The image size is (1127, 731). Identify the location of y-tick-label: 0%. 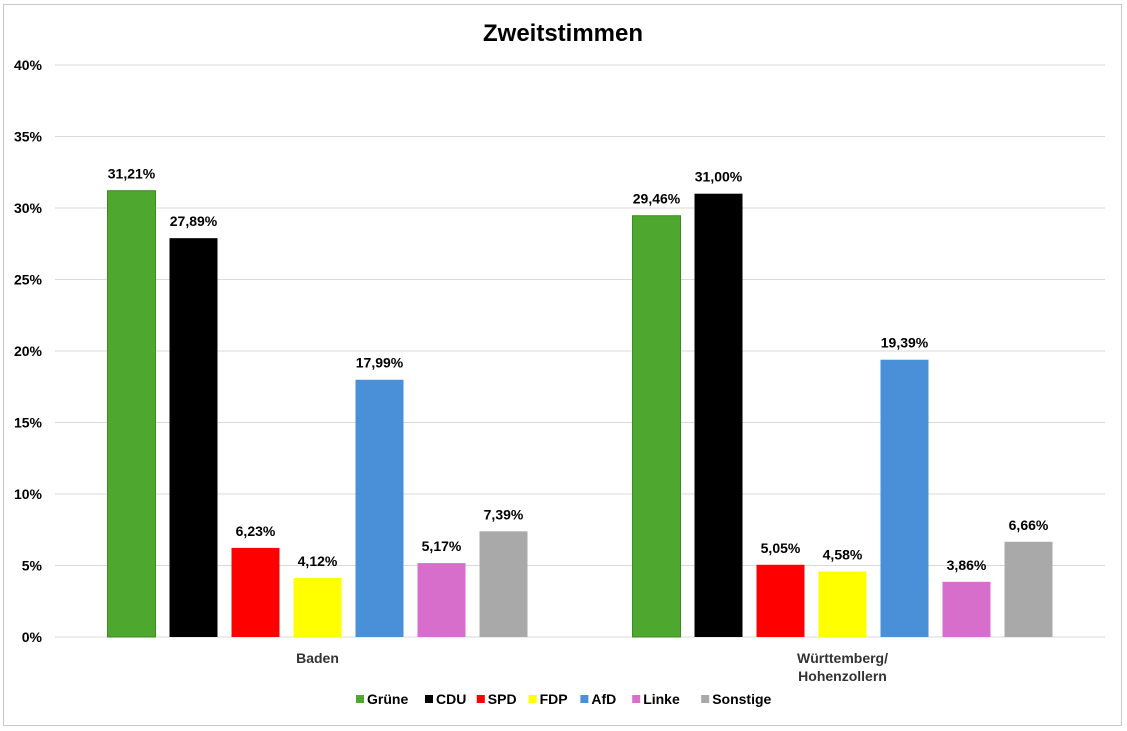
(32, 637).